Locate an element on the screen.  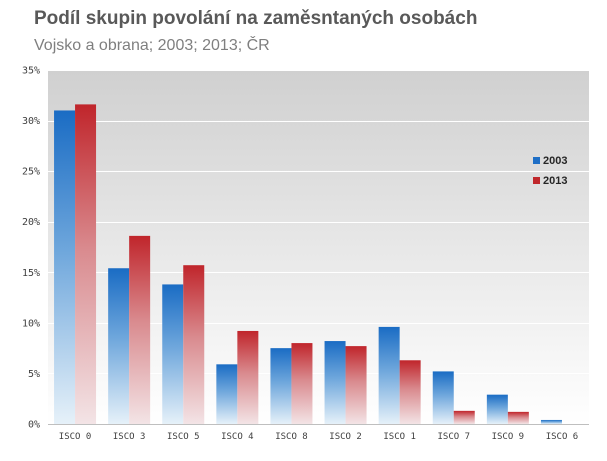
legend-label: 2013 is located at coordinates (555, 181).